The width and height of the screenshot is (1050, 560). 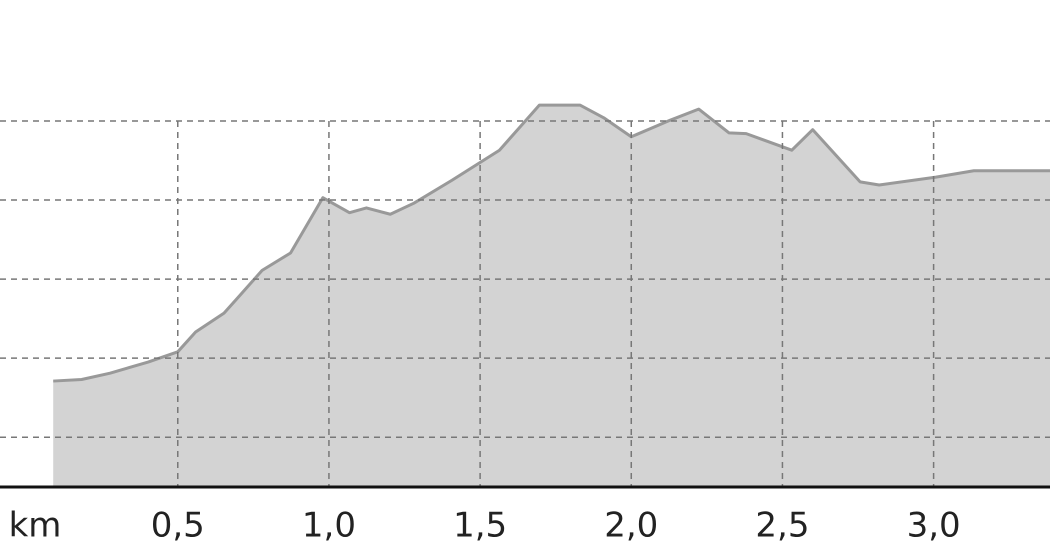 I want to click on x-tick-label: 2,5, so click(x=782, y=526).